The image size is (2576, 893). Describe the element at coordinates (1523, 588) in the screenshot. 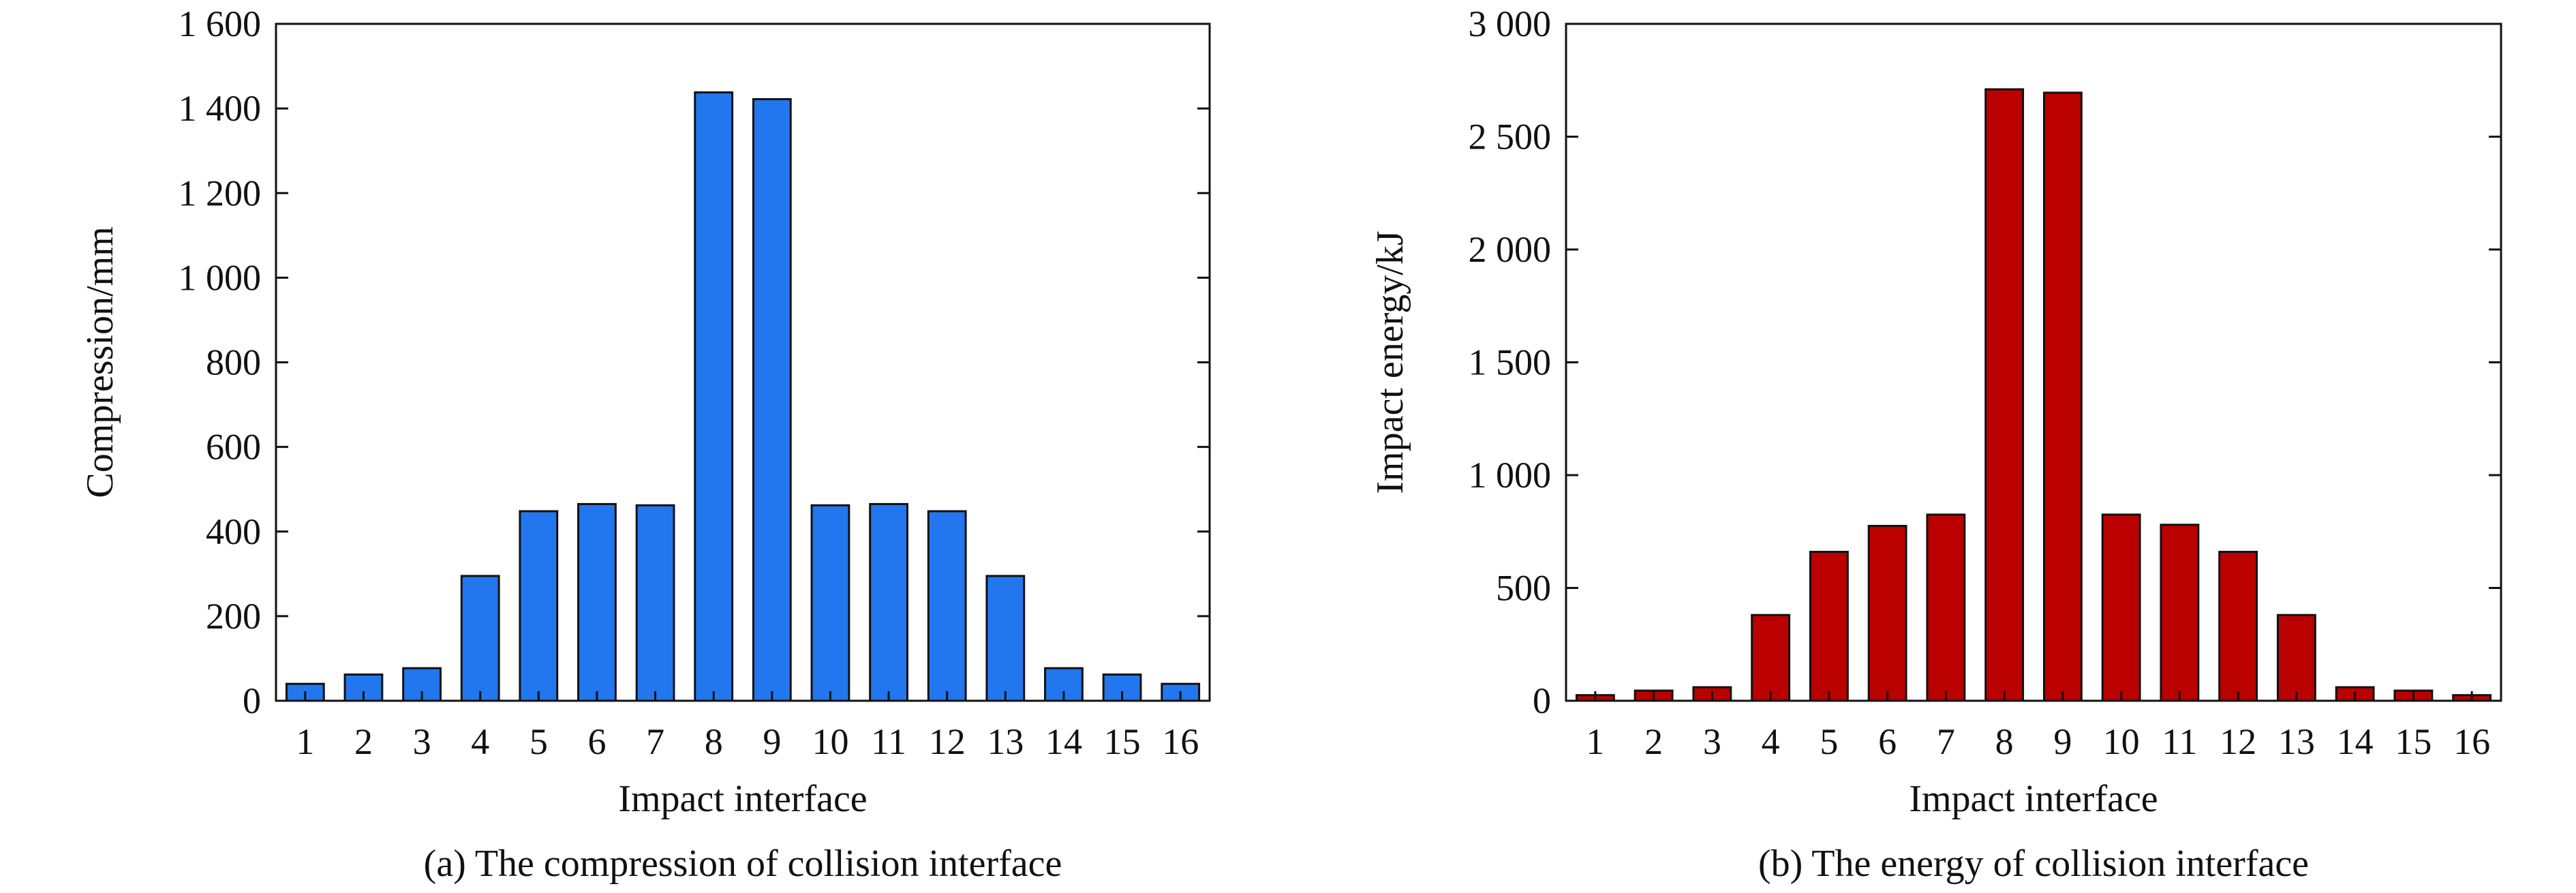

I see `y-tick-label: 500` at that location.